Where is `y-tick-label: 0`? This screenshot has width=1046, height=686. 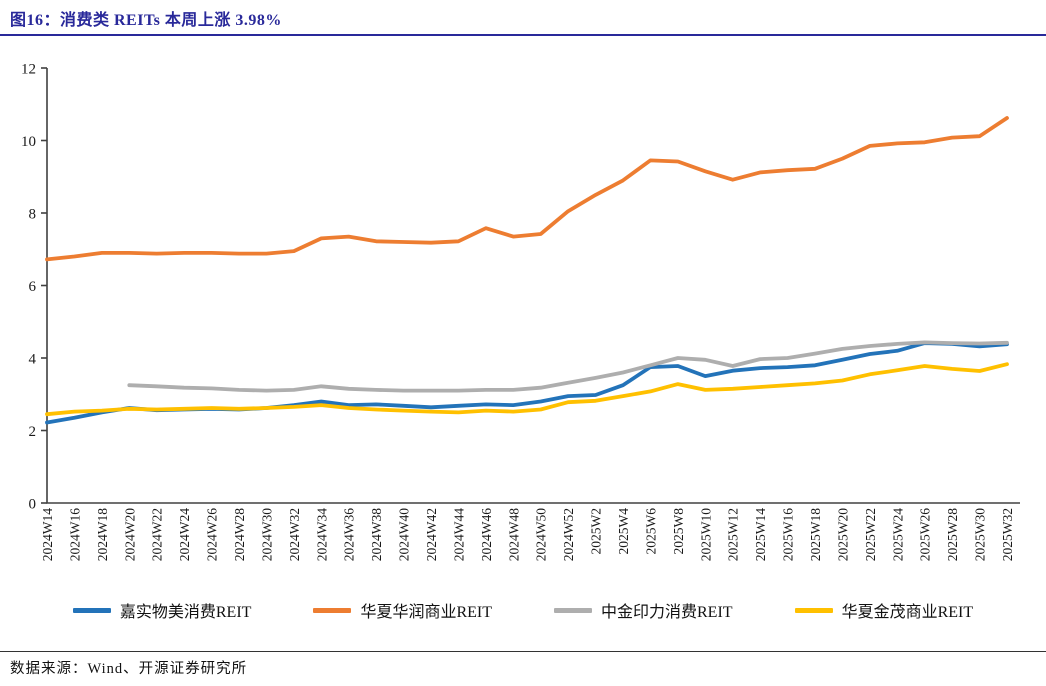 y-tick-label: 0 is located at coordinates (33, 505).